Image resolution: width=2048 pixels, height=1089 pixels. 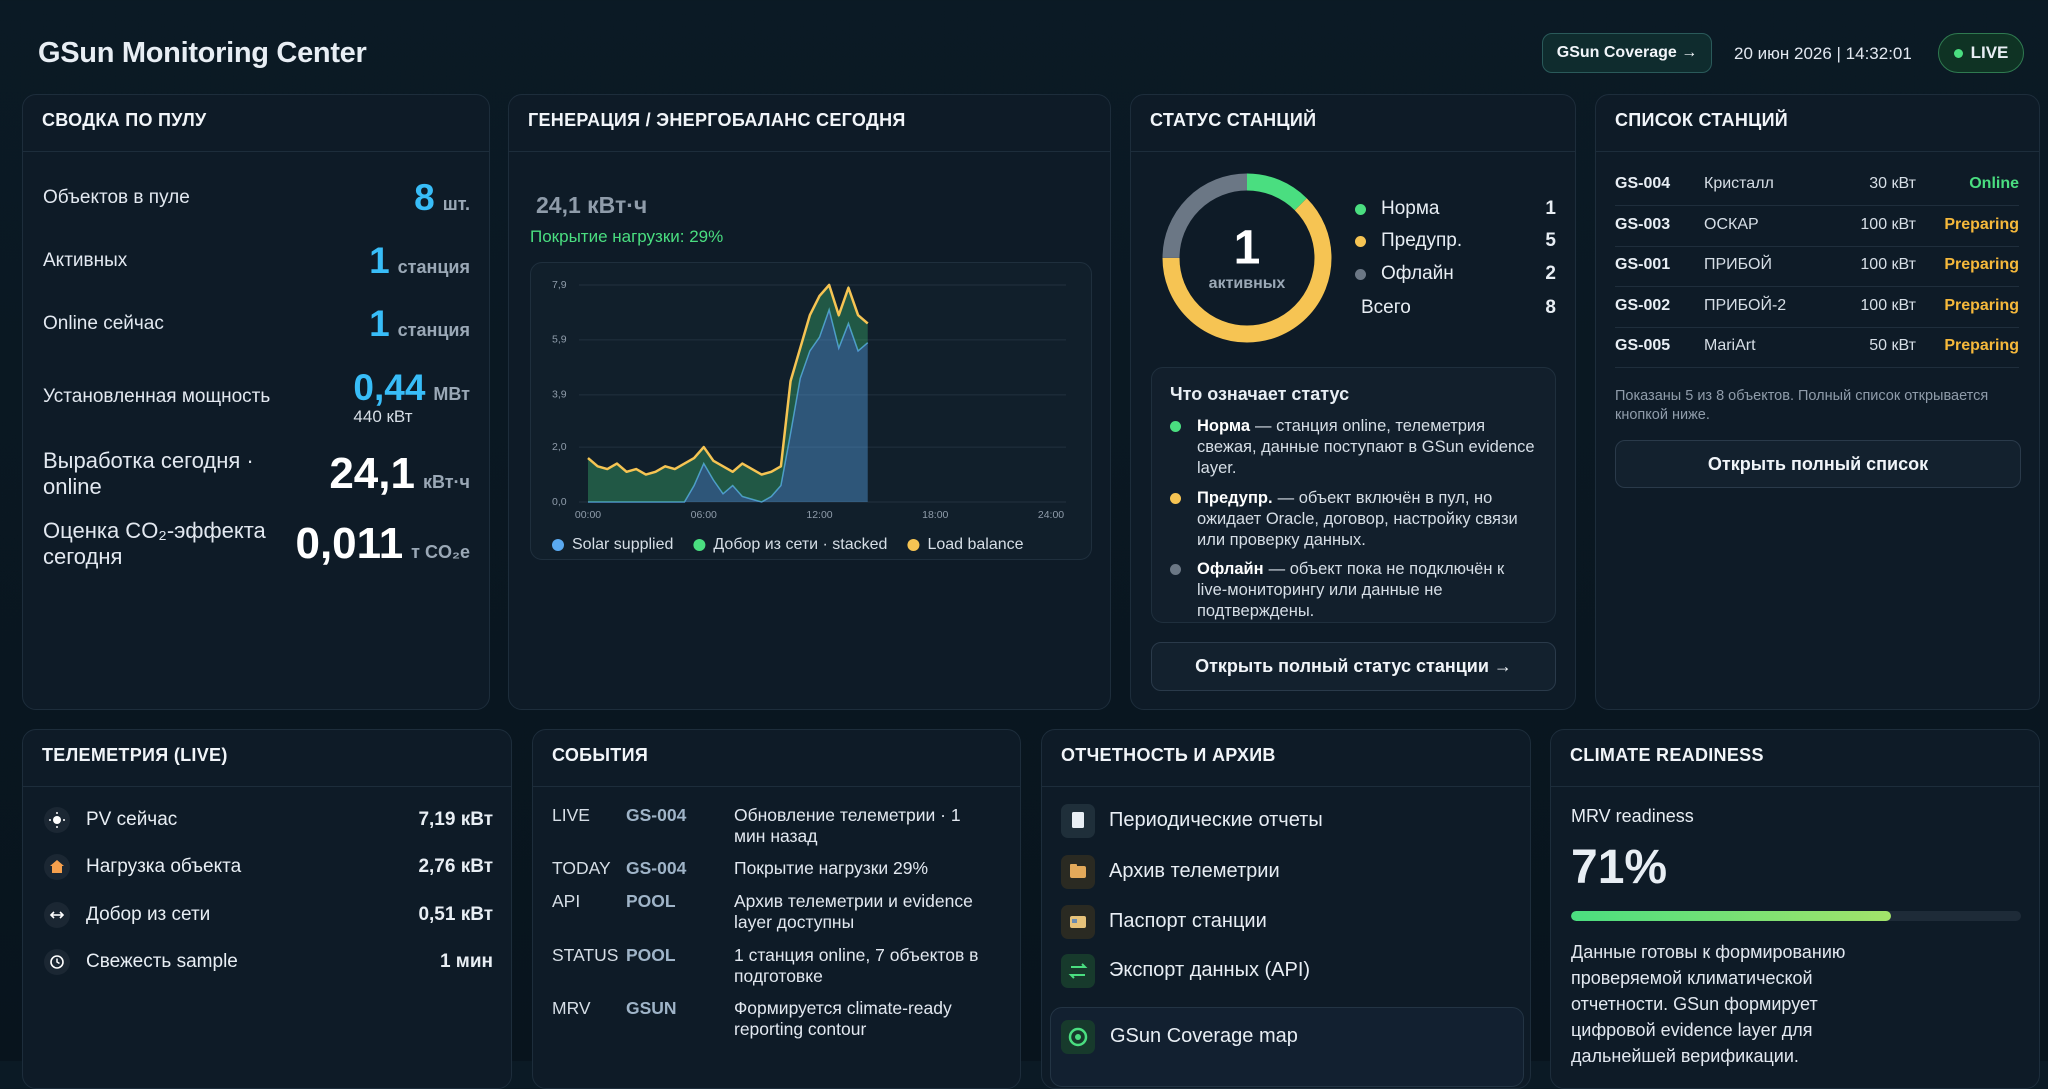 What do you see at coordinates (566, 901) in the screenshot?
I see `event-tag: API` at bounding box center [566, 901].